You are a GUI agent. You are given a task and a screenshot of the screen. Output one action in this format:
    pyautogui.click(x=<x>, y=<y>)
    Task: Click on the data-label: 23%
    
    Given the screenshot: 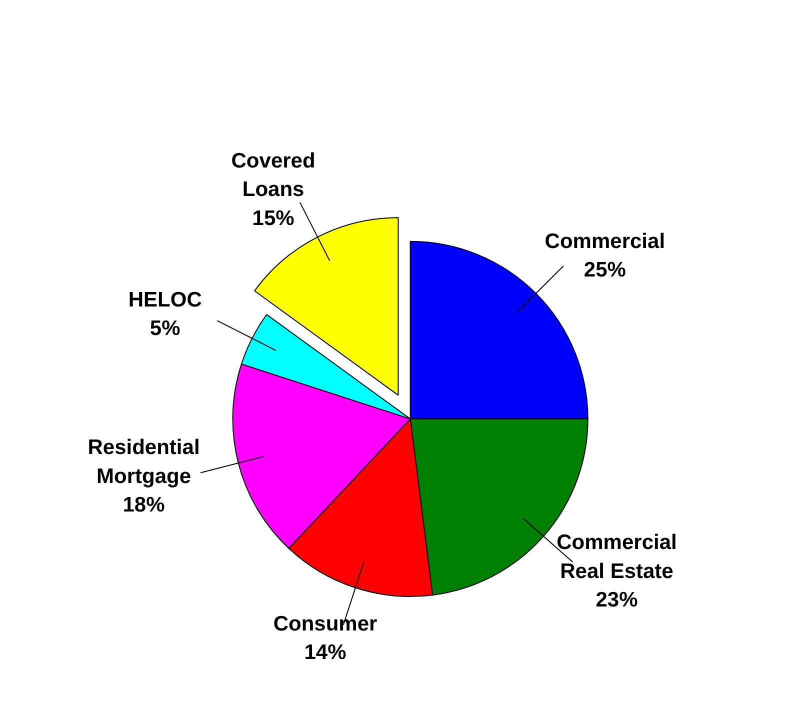 What is the action you would take?
    pyautogui.click(x=617, y=600)
    